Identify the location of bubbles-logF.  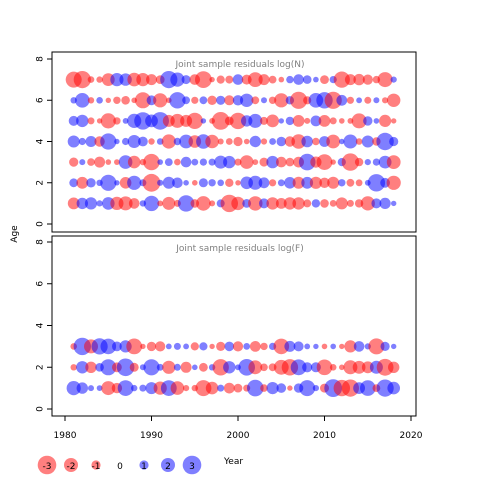
(233, 367).